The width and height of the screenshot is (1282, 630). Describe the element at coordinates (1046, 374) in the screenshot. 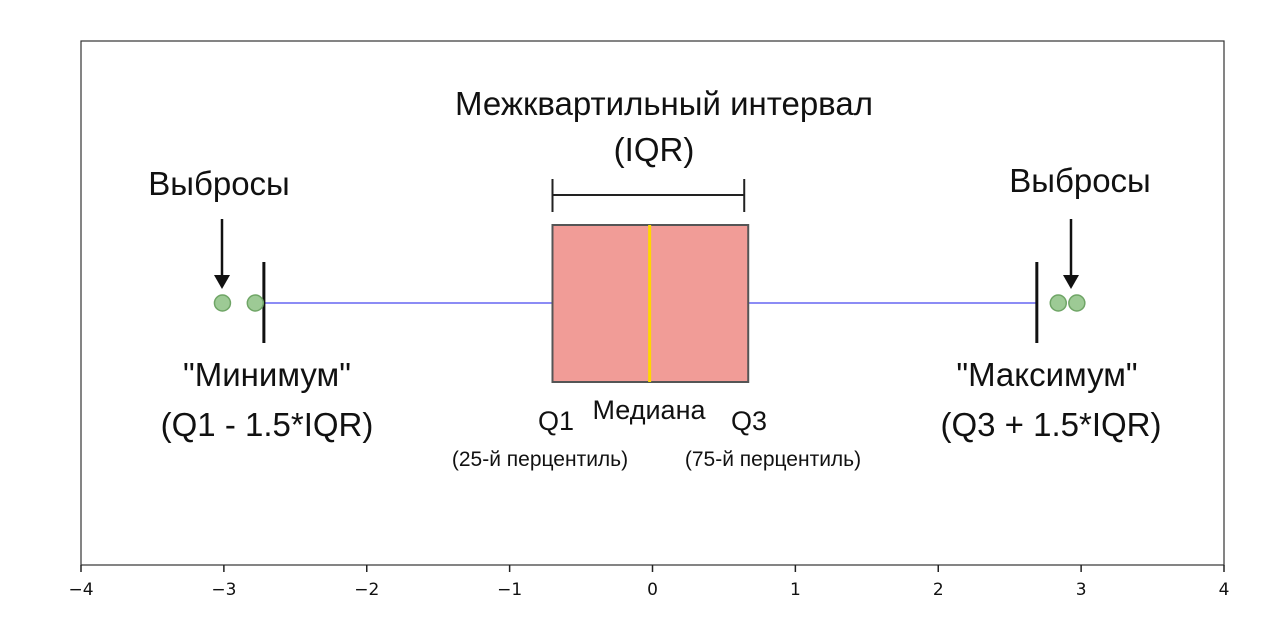

I see `maximum-label: "Максимум"` at that location.